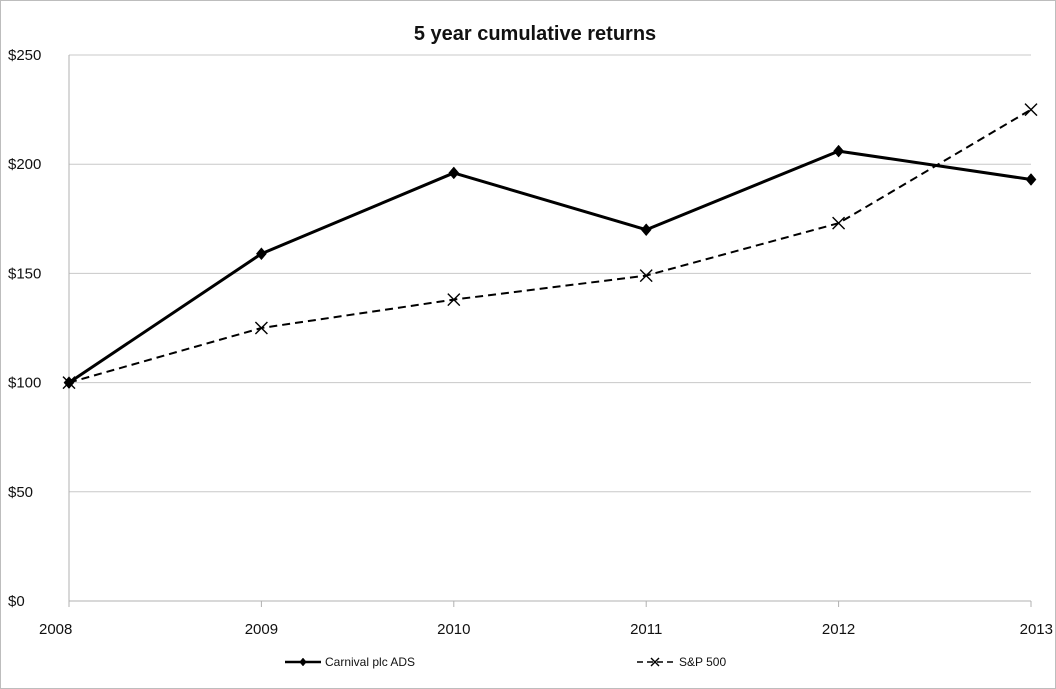 The image size is (1056, 689). What do you see at coordinates (370, 662) in the screenshot?
I see `legend-label: Carnival plc ADS` at bounding box center [370, 662].